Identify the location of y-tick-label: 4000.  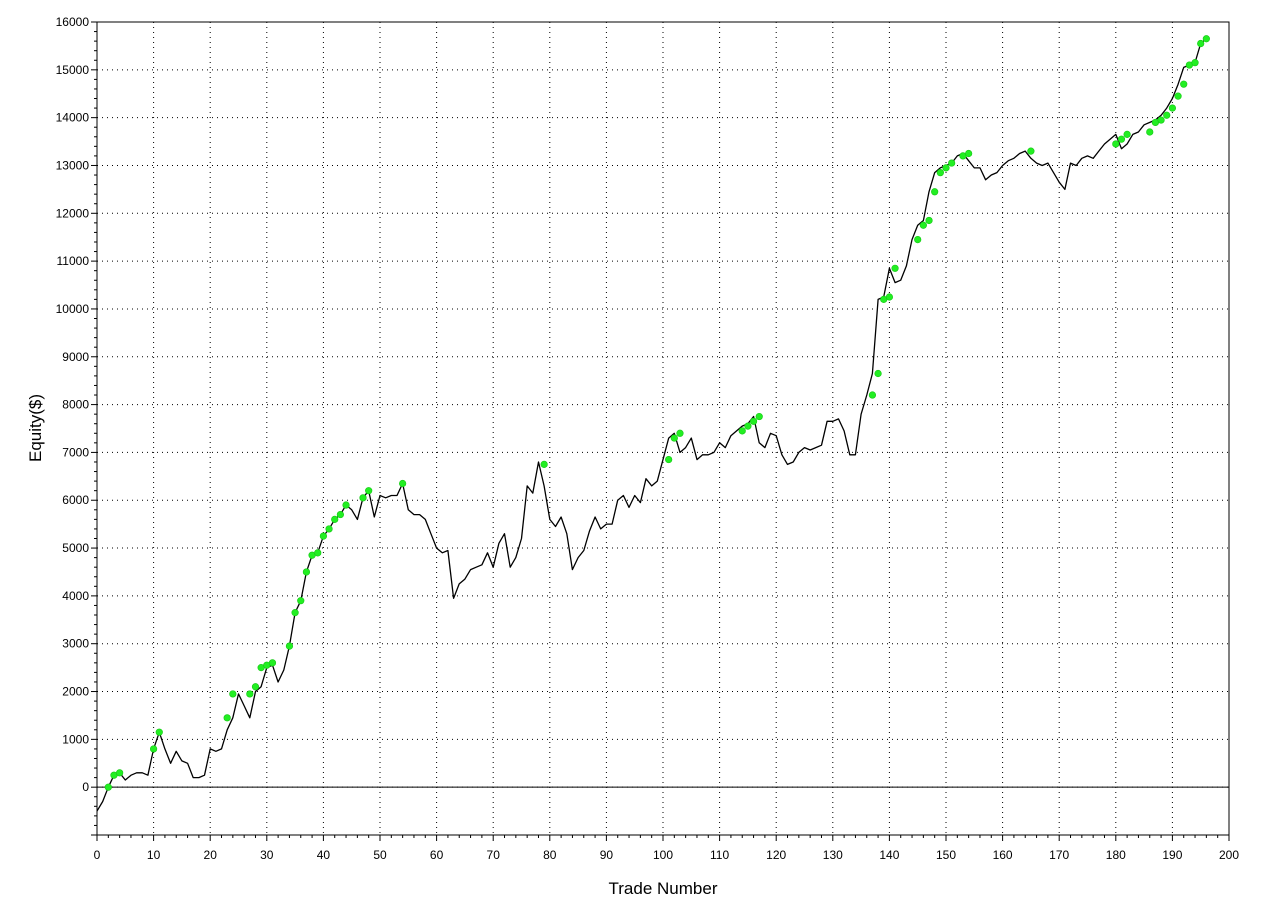
(75, 596).